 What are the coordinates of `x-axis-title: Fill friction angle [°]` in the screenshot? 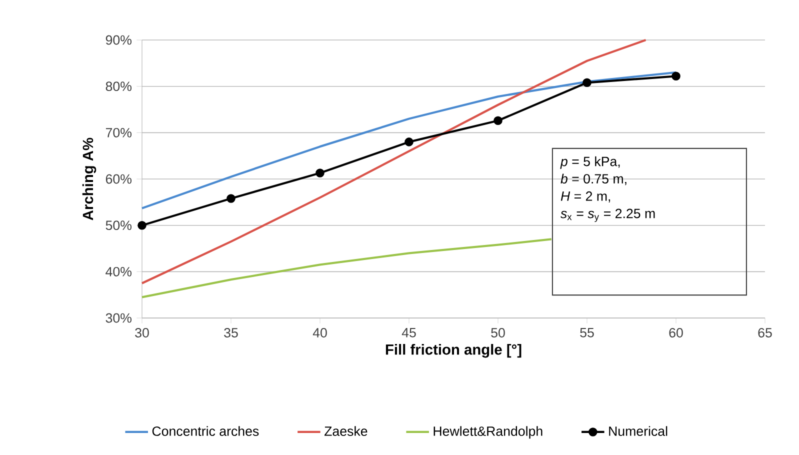 It's located at (454, 351).